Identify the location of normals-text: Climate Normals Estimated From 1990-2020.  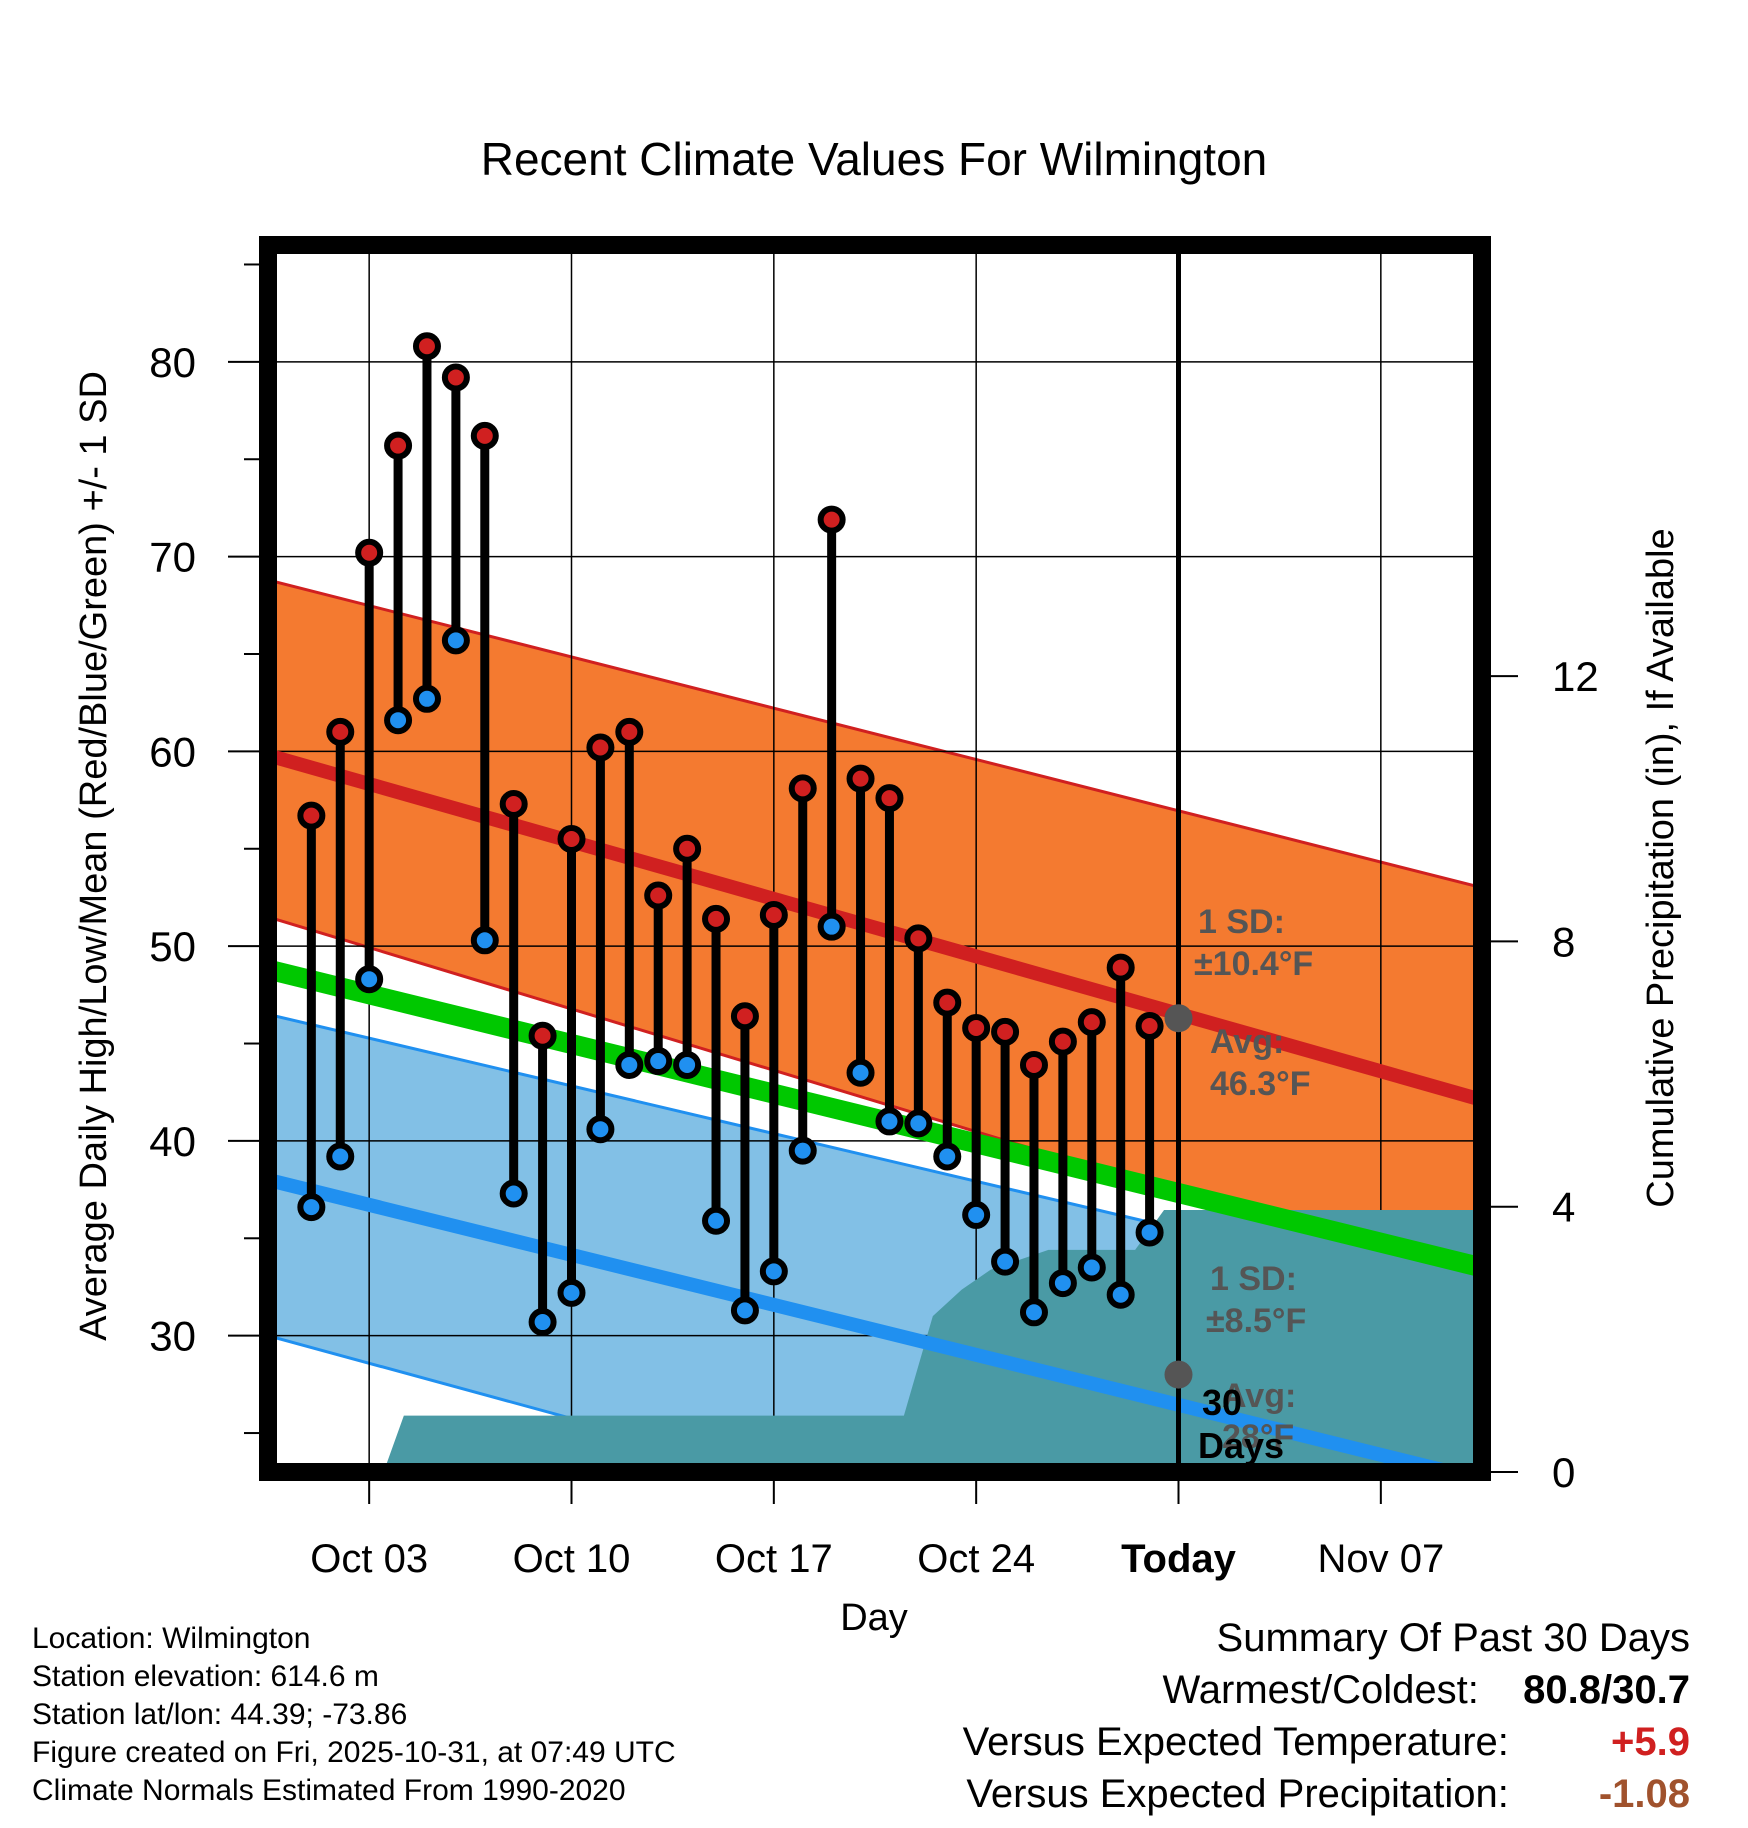
(329, 1790).